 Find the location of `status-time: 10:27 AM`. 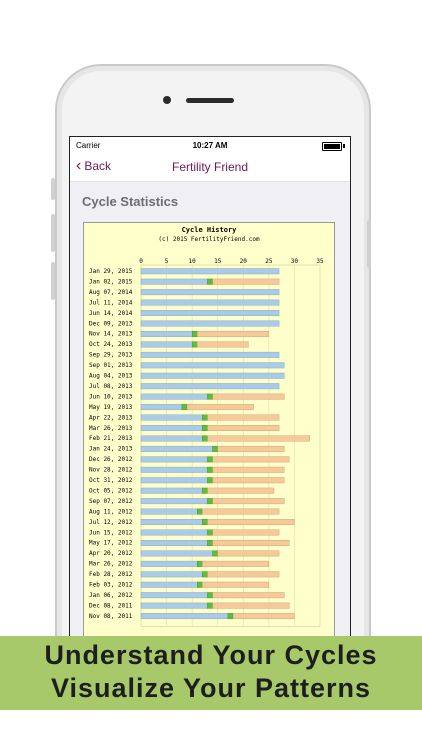

status-time: 10:27 AM is located at coordinates (210, 145).